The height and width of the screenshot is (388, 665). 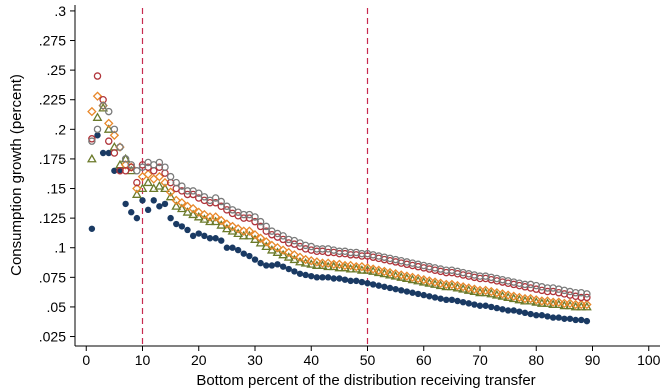 I want to click on y-tick-label: .15, so click(x=57, y=189).